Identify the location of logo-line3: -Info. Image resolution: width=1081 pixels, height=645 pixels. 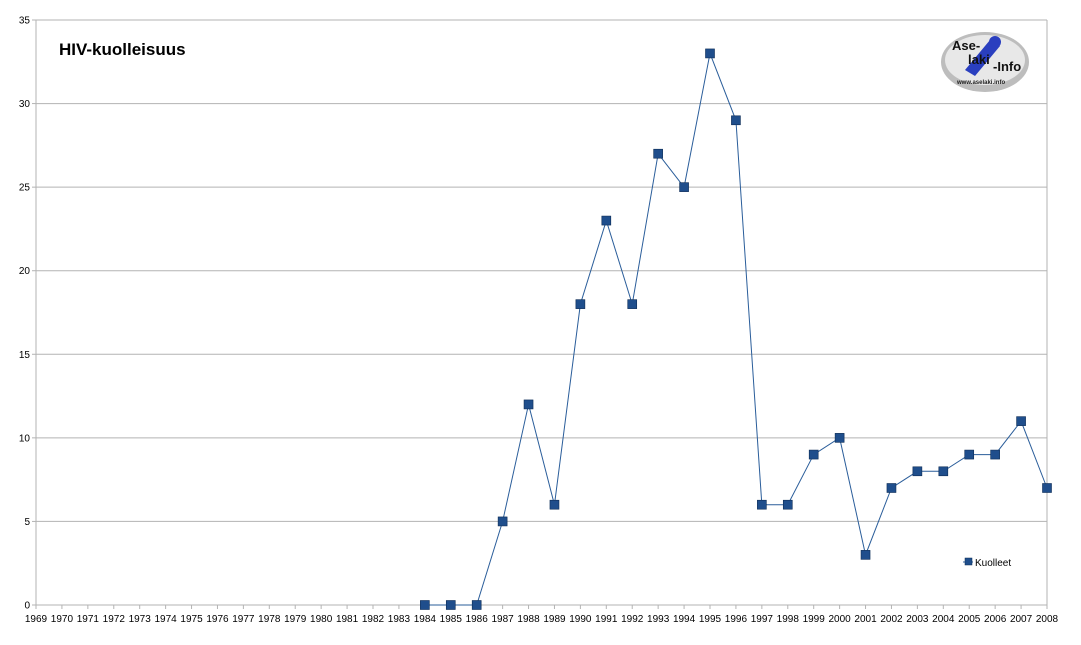
(1007, 66).